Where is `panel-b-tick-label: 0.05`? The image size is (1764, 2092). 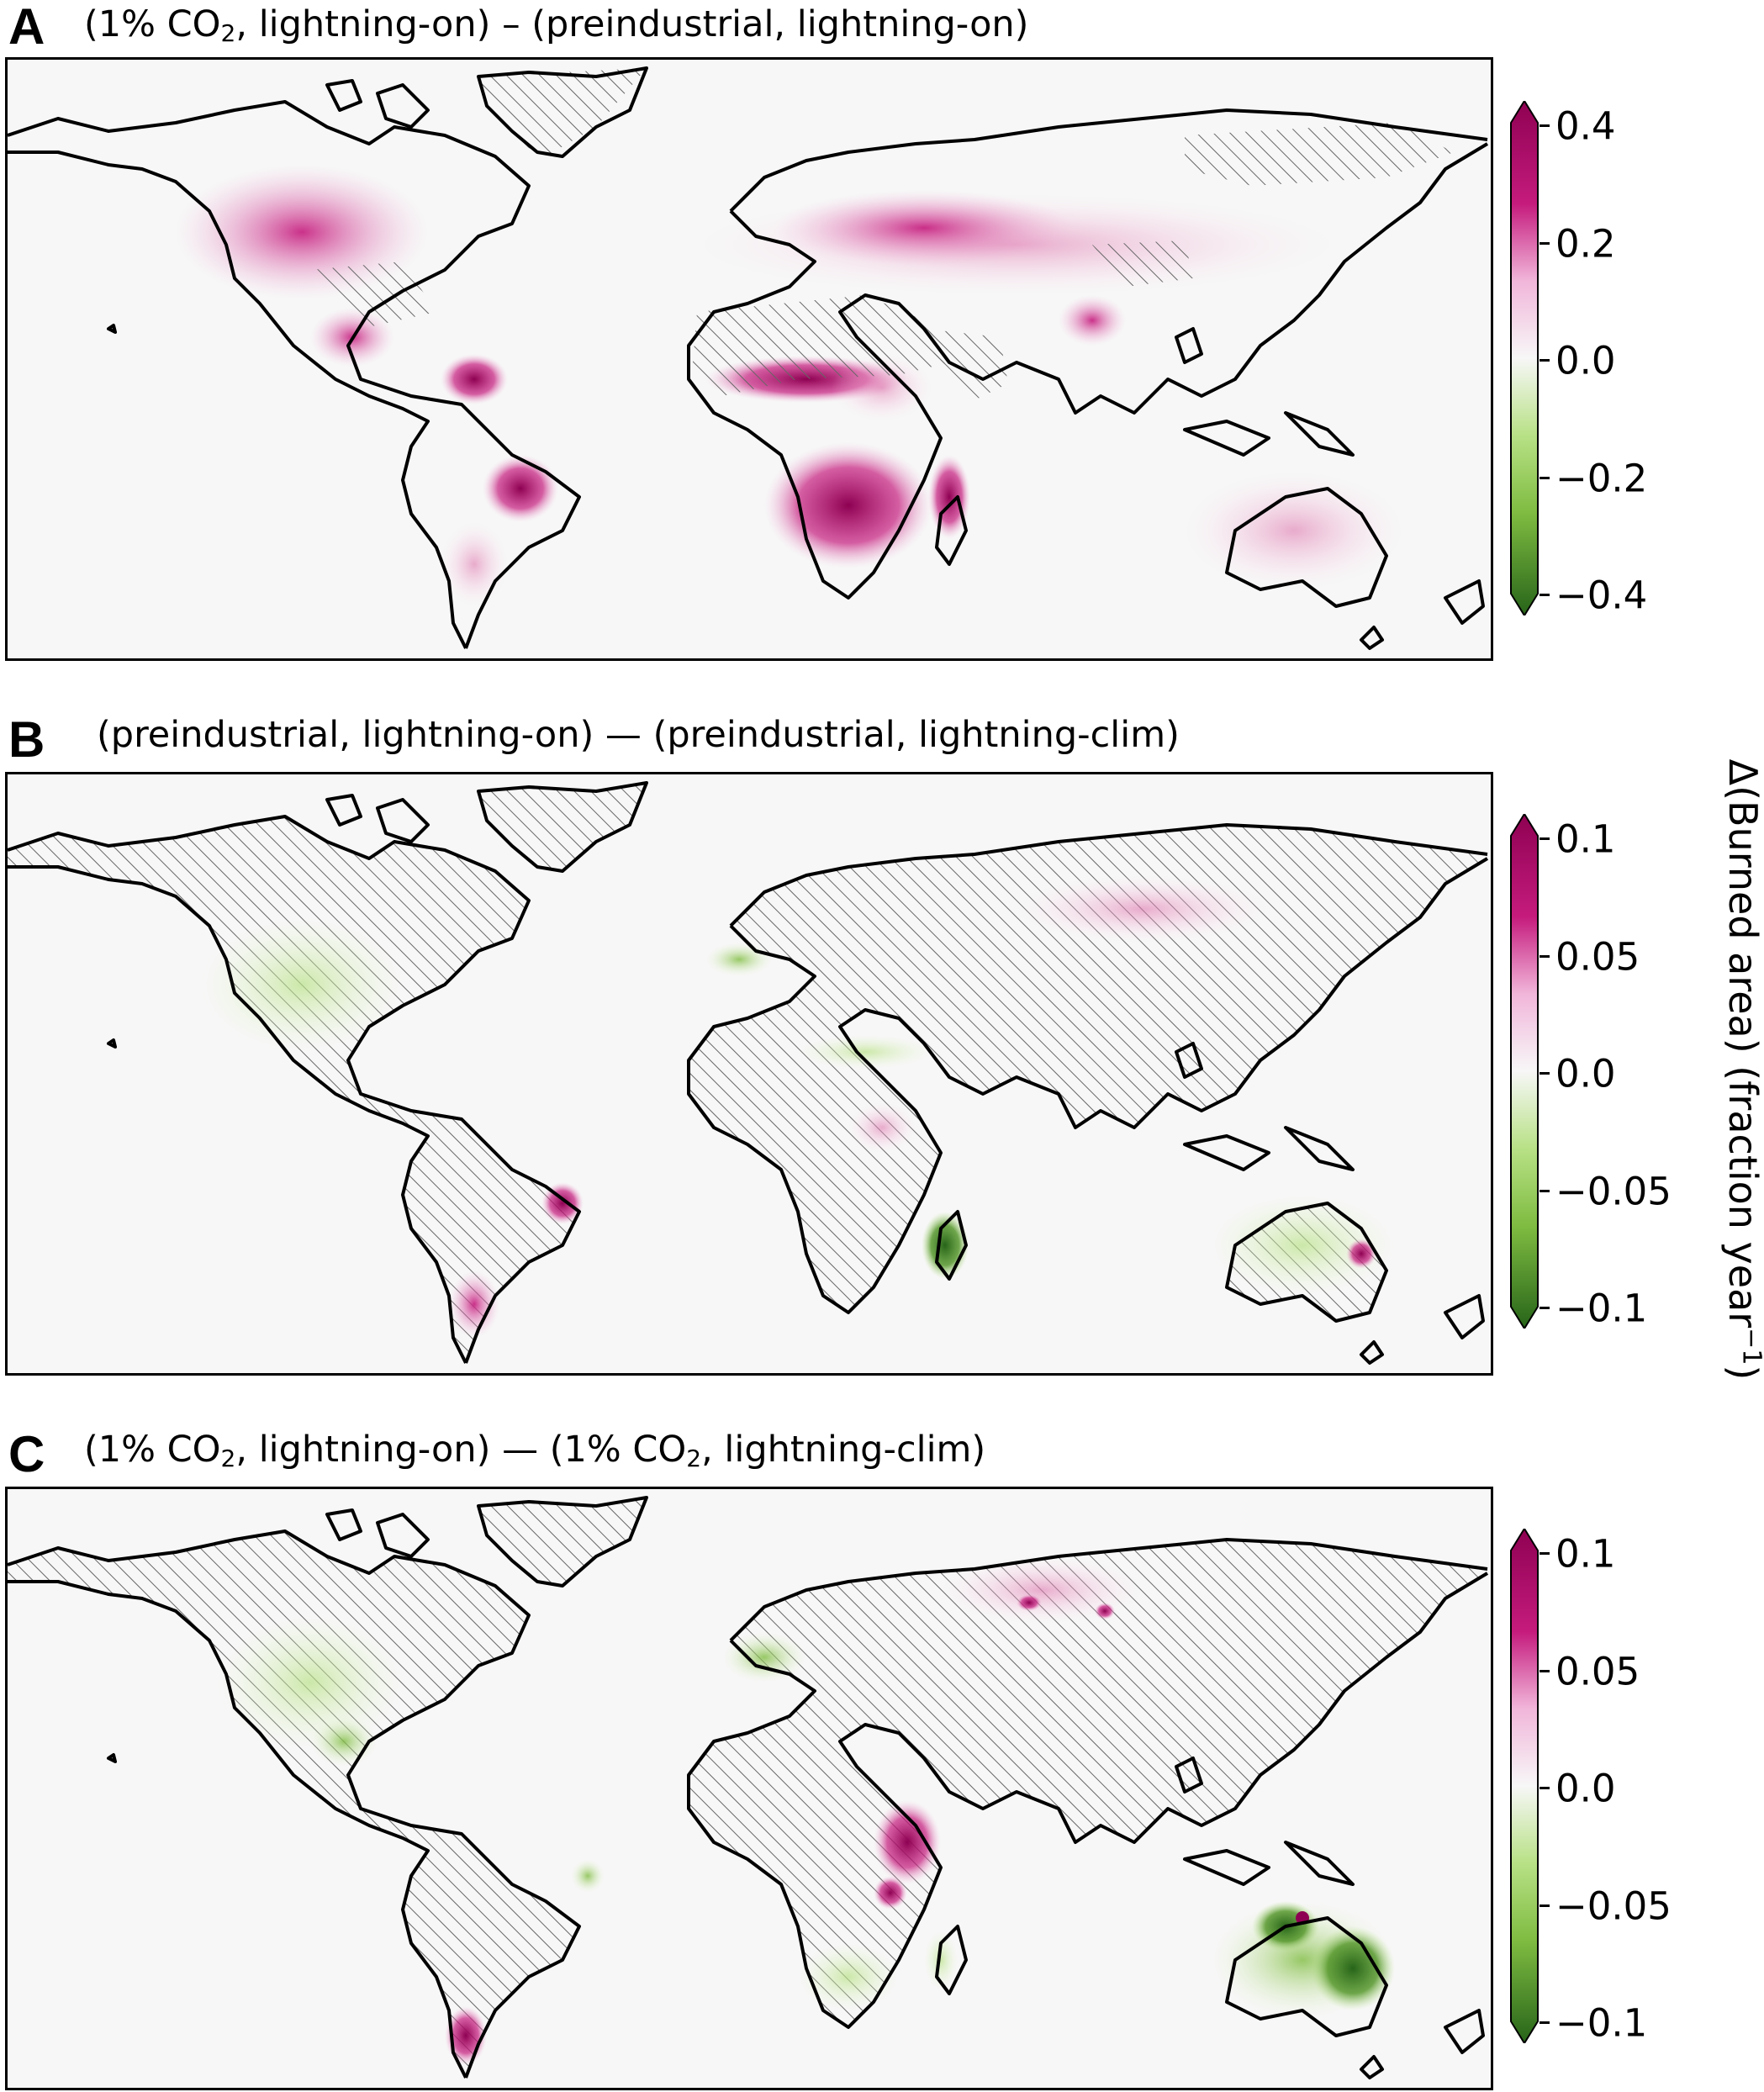 panel-b-tick-label: 0.05 is located at coordinates (1597, 957).